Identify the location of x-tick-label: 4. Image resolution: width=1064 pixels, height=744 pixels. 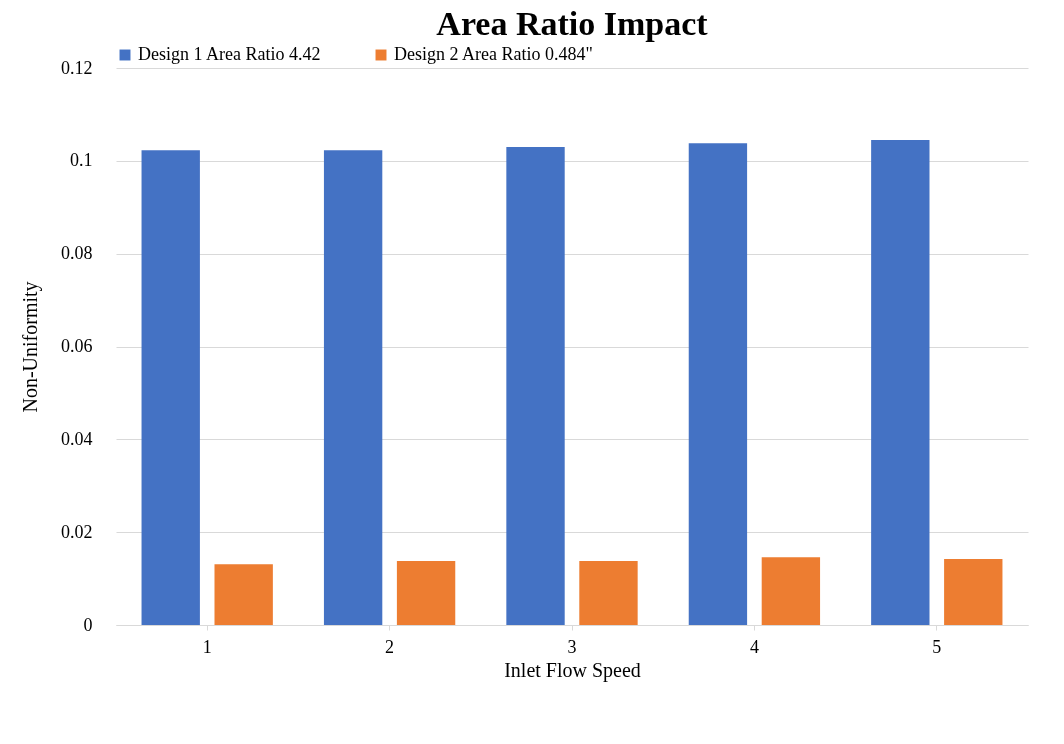
(754, 646).